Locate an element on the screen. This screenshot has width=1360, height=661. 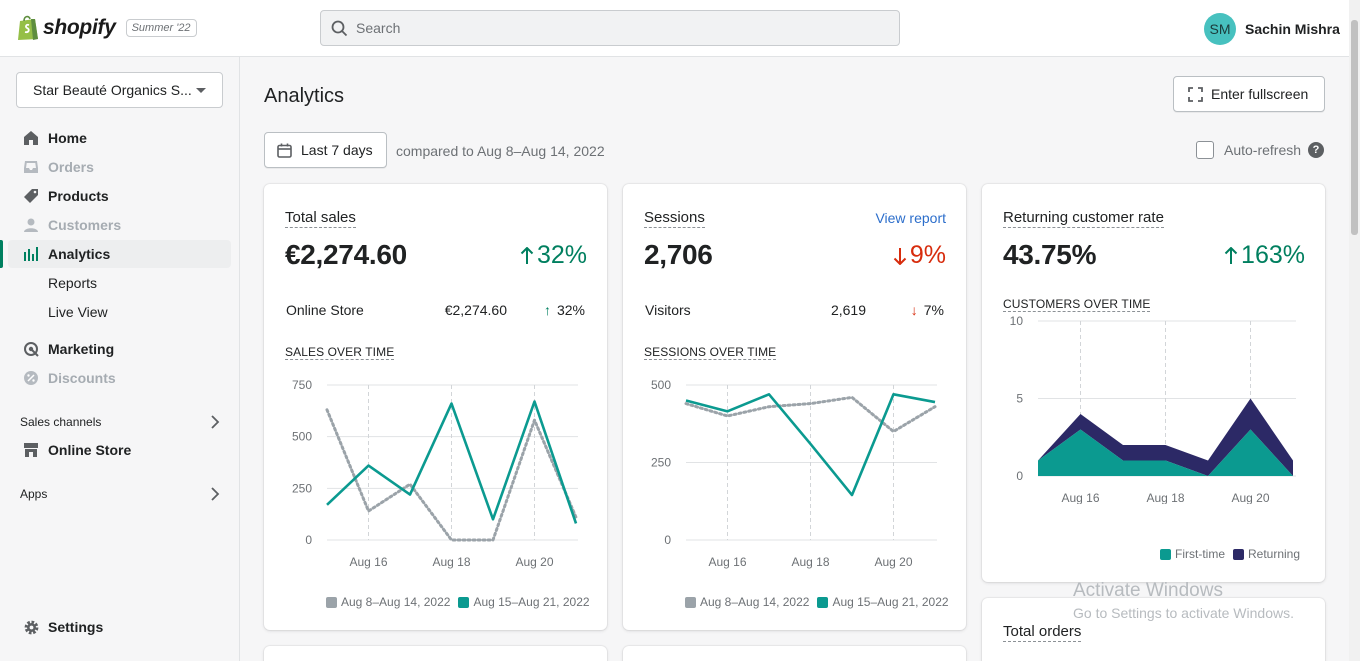
total-sales-value: €2,274.60 is located at coordinates (346, 254).